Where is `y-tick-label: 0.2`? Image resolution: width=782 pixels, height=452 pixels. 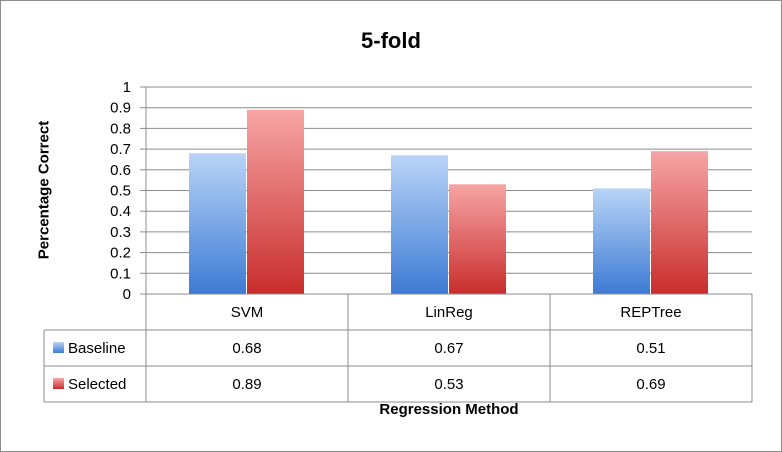
y-tick-label: 0.2 is located at coordinates (120, 253).